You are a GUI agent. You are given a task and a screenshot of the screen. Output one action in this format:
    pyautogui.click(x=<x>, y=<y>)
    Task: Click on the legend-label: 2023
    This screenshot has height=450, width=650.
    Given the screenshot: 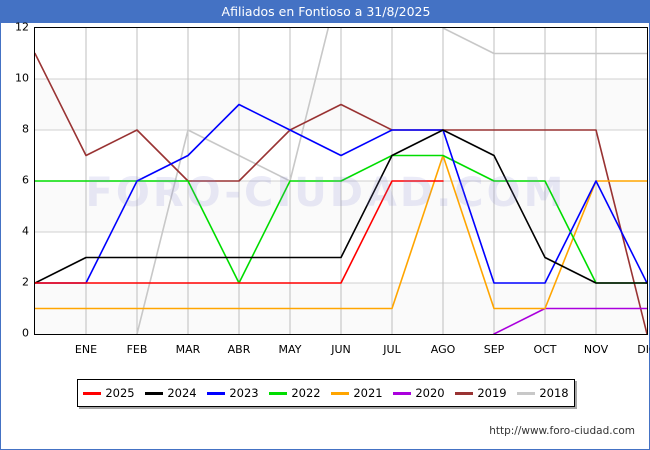 What is the action you would take?
    pyautogui.click(x=244, y=393)
    